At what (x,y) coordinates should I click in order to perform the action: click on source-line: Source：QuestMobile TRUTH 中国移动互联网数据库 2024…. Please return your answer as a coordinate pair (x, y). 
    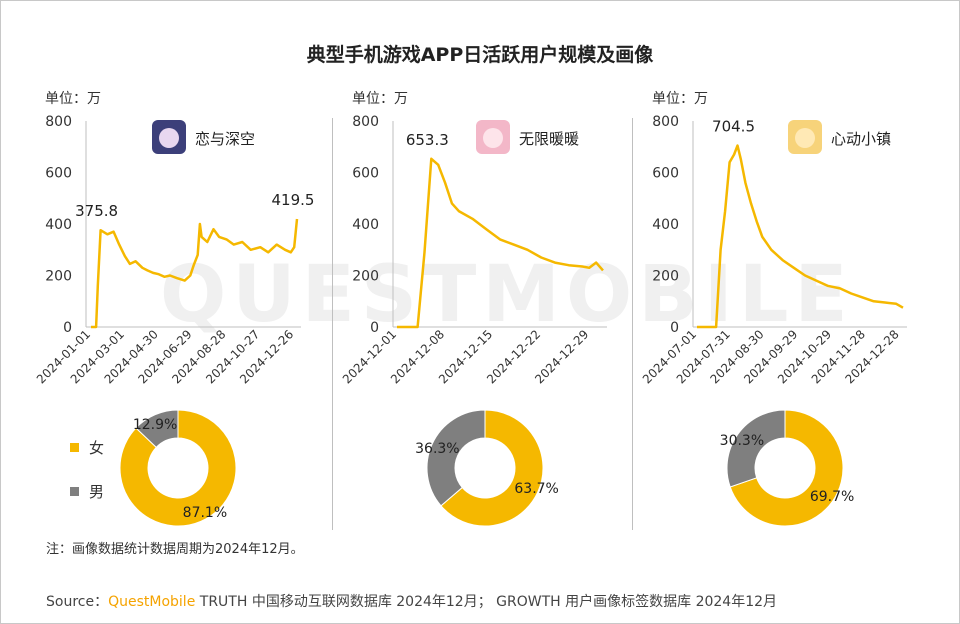
    Looking at the image, I should click on (411, 601).